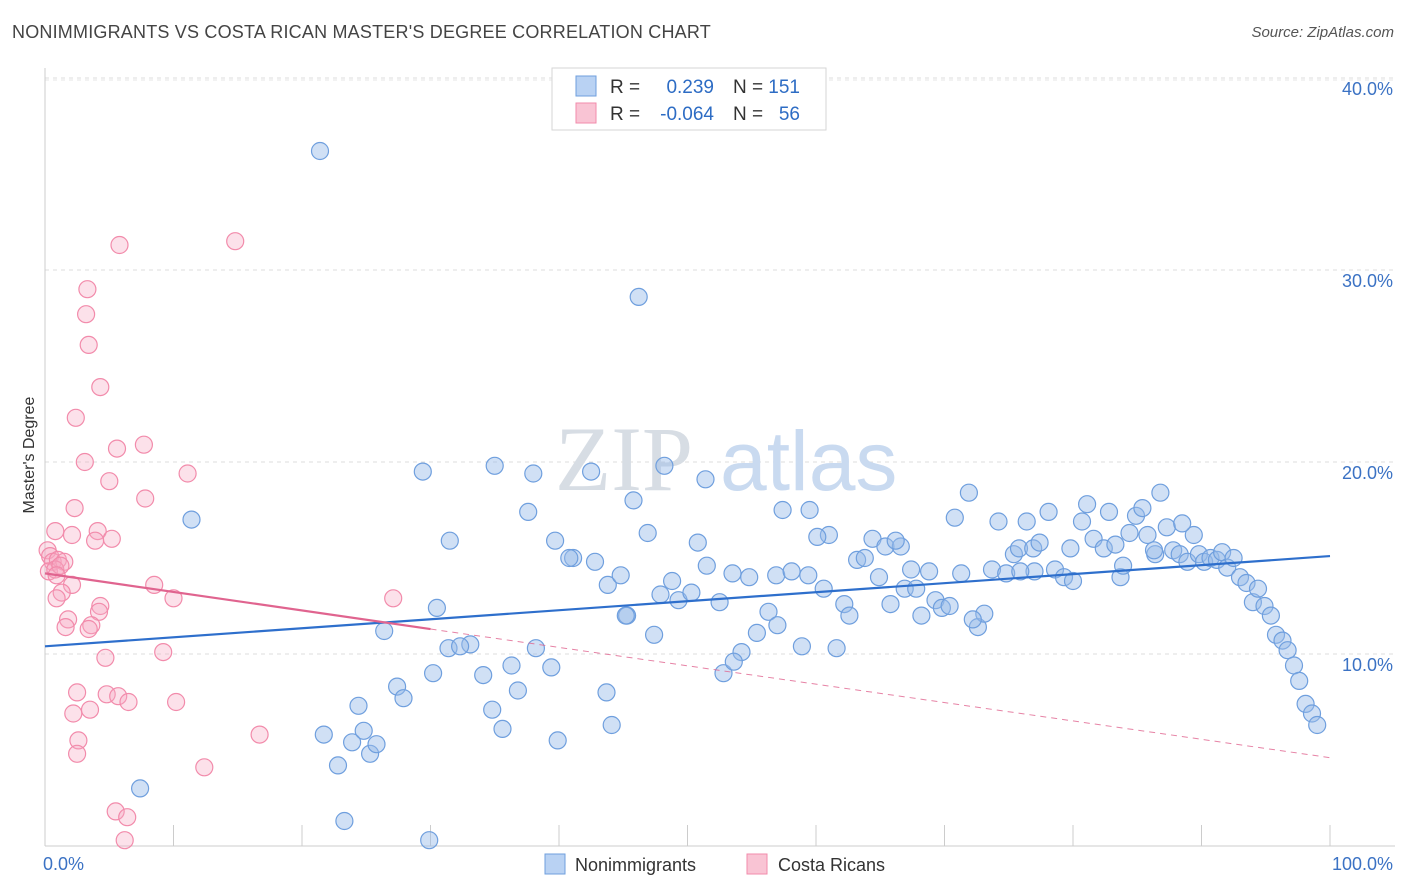 This screenshot has width=1406, height=892. What do you see at coordinates (625, 87) in the screenshot?
I see `legend-r-label-1: R =` at bounding box center [625, 87].